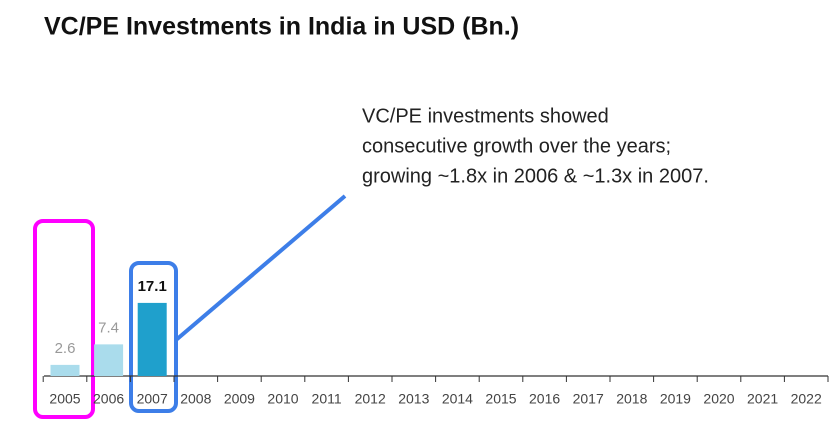  Describe the element at coordinates (282, 399) in the screenshot. I see `x-tick-label: 2010` at that location.